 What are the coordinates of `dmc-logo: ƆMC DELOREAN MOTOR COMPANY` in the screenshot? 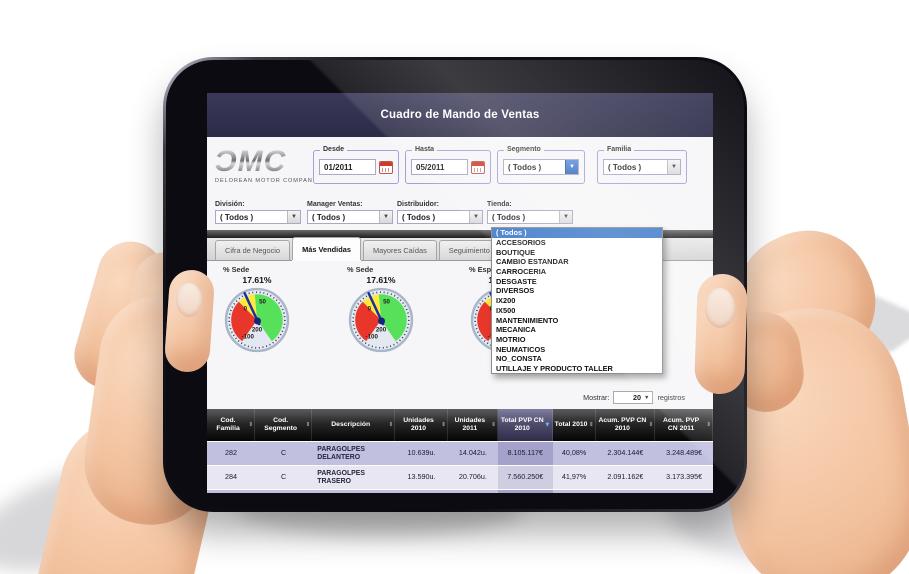 It's located at (265, 171).